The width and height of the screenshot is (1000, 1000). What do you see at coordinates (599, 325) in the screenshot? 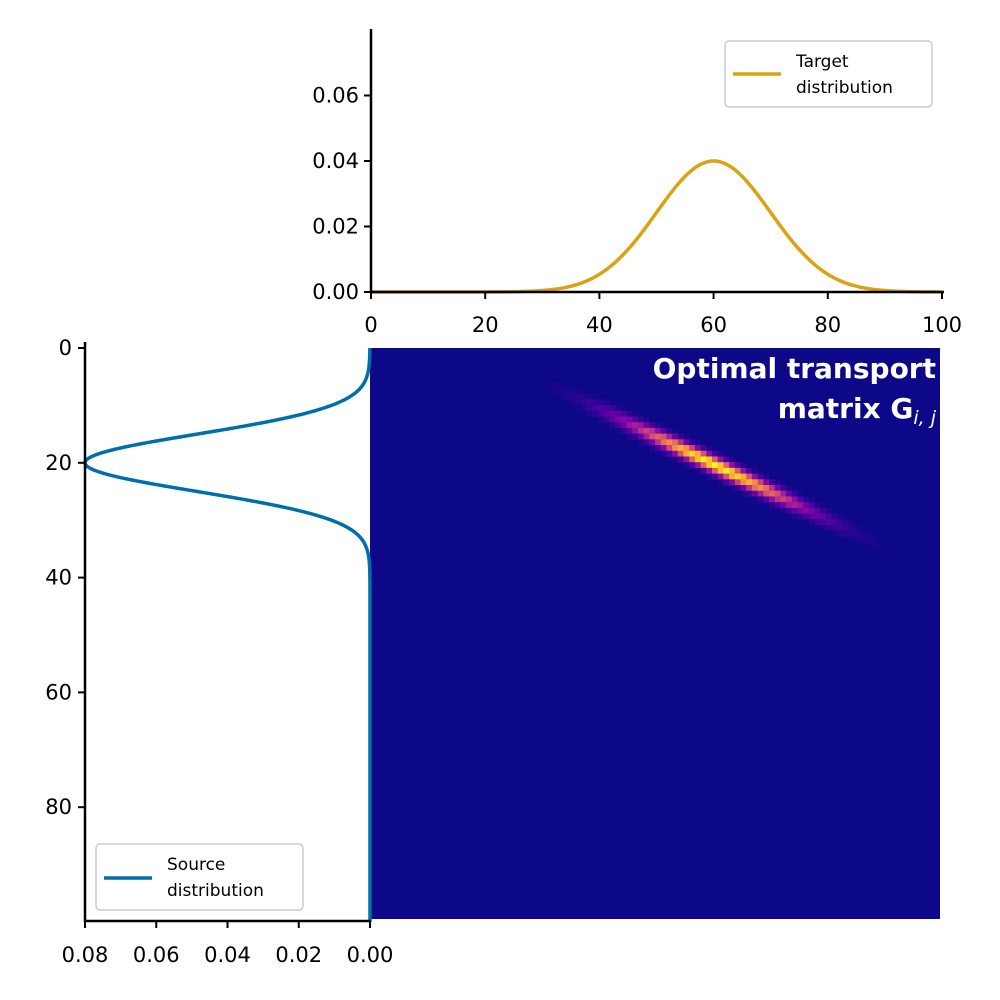
I see `target-x-tick-label: 40` at bounding box center [599, 325].